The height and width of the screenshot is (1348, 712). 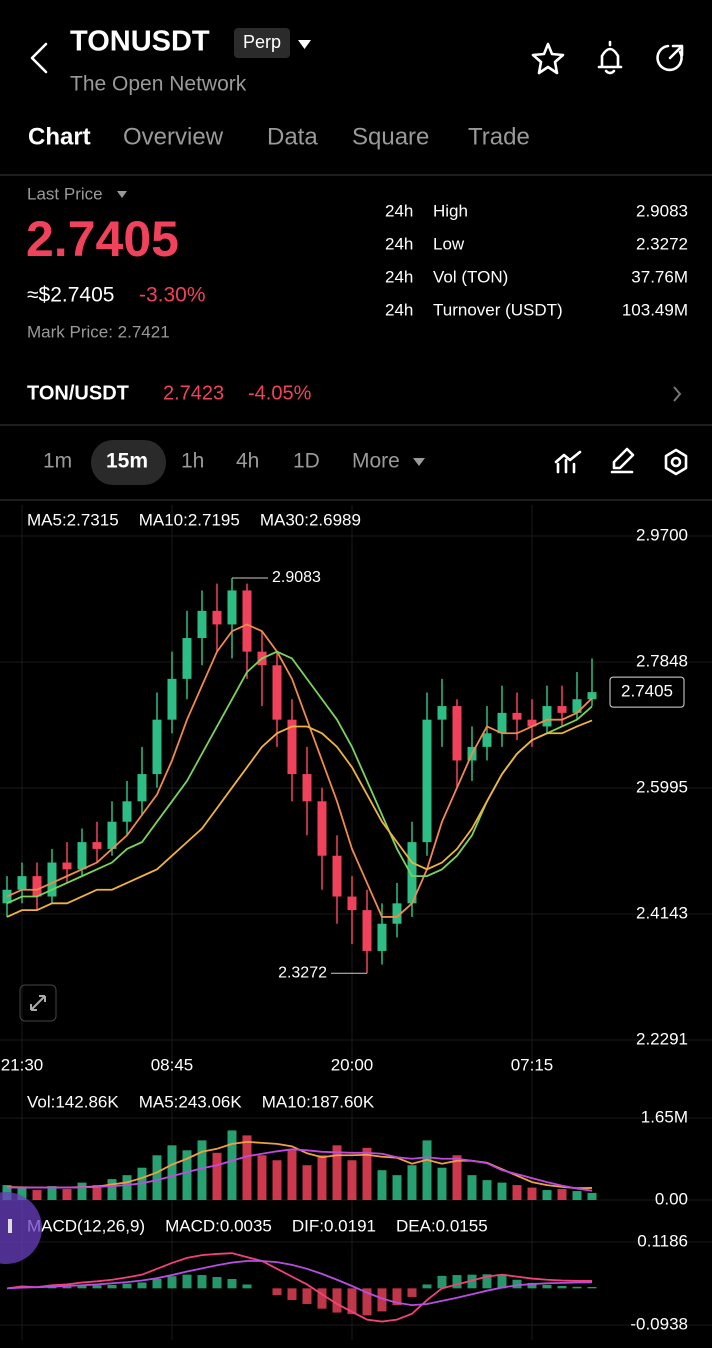 What do you see at coordinates (376, 461) in the screenshot?
I see `interval-more: More` at bounding box center [376, 461].